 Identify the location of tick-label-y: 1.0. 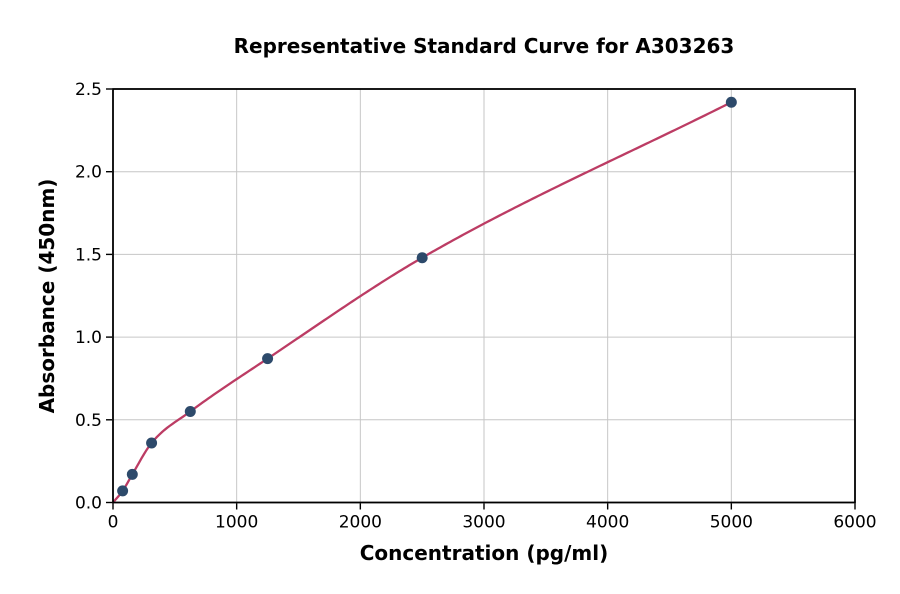
(88, 338).